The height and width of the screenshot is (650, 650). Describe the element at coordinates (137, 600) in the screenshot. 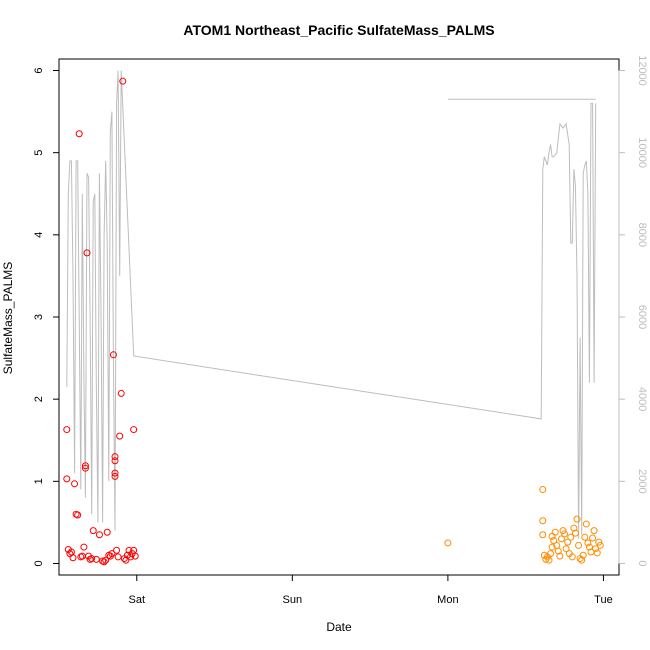

I see `x-tick-label: Sat` at that location.